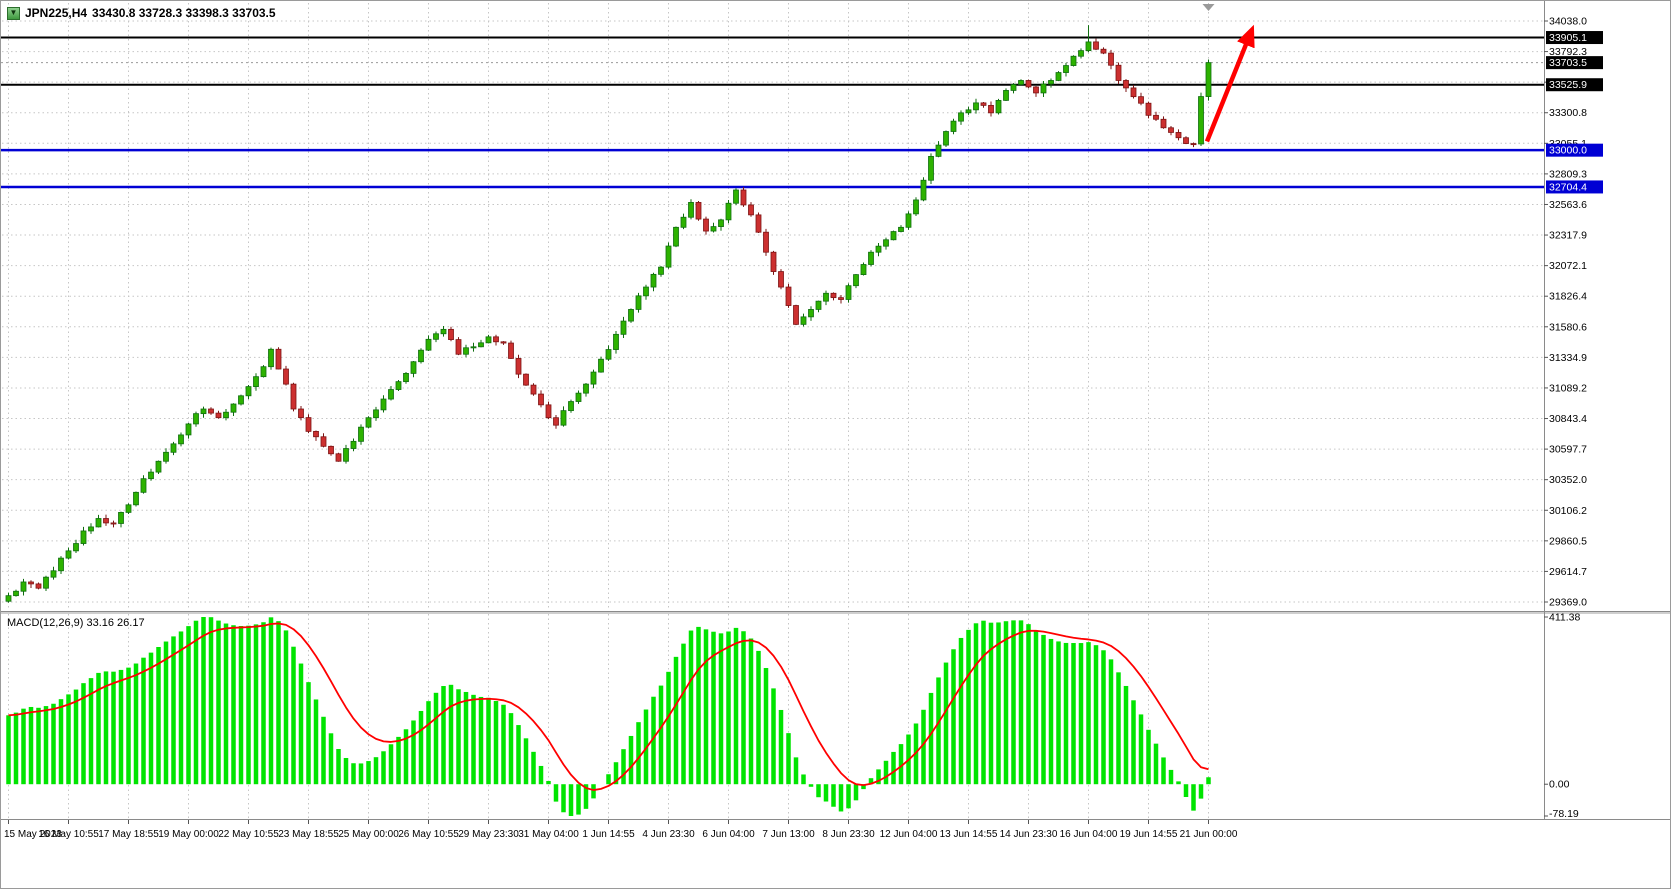 This screenshot has width=1671, height=889. I want to click on macd-axis-label: 411.38, so click(1564, 618).